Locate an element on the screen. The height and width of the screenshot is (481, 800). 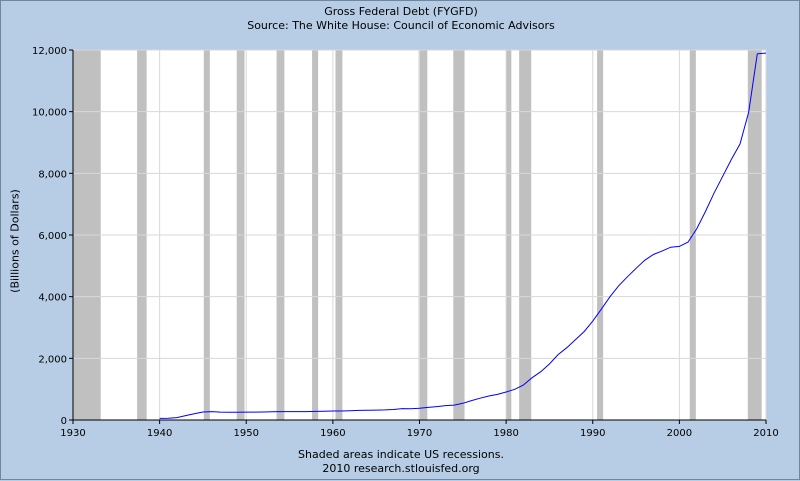
x-tick-label: 1950 is located at coordinates (246, 433).